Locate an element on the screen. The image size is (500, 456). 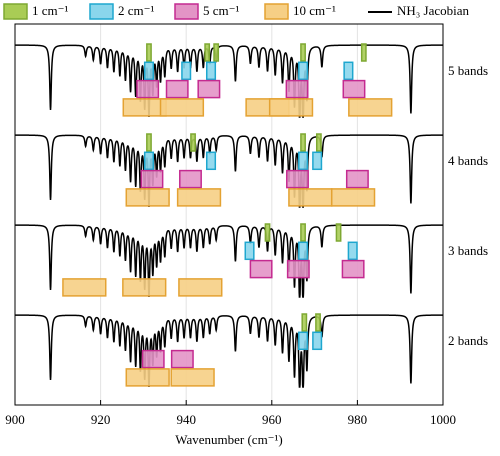
legend-label: 2 cm⁻¹ is located at coordinates (136, 10).